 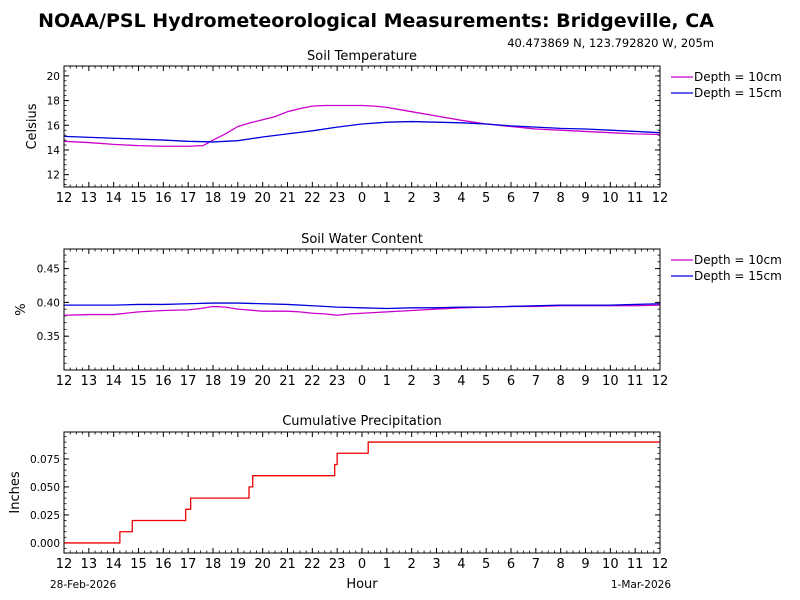 What do you see at coordinates (48, 303) in the screenshot?
I see `y-tick-label: 0.40` at bounding box center [48, 303].